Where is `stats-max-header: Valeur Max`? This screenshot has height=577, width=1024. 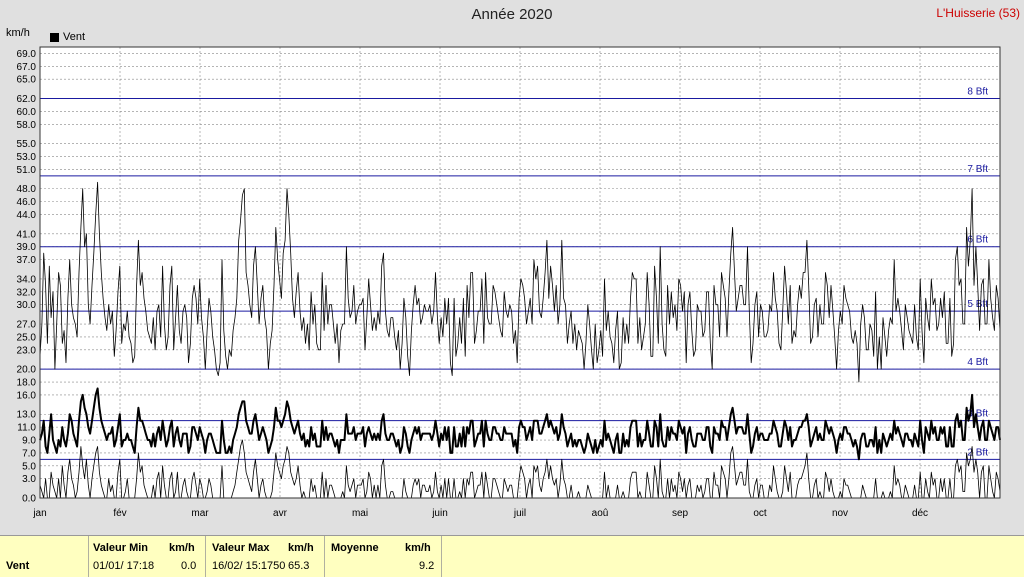
stats-max-header: Valeur Max is located at coordinates (241, 548).